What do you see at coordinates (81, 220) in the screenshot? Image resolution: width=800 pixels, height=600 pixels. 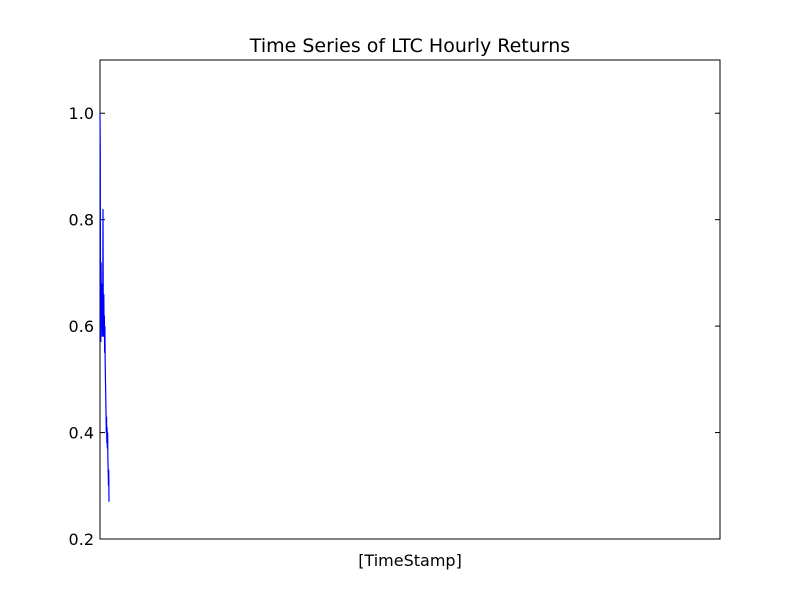 I see `y-tick-label: 0.8` at bounding box center [81, 220].